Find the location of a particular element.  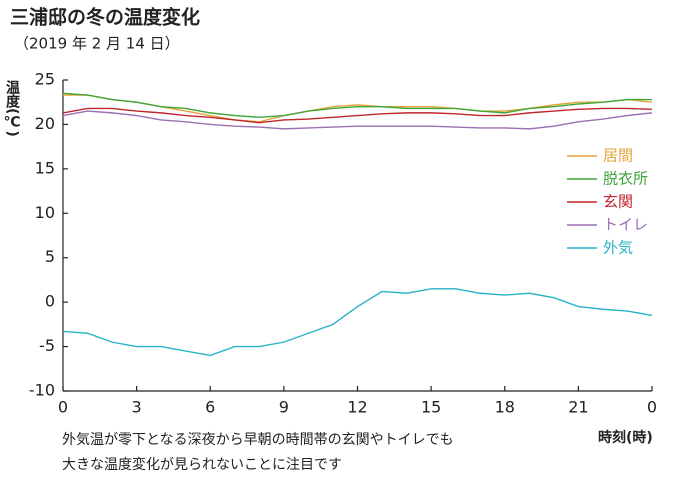

x-tick-label: 9 is located at coordinates (284, 407).